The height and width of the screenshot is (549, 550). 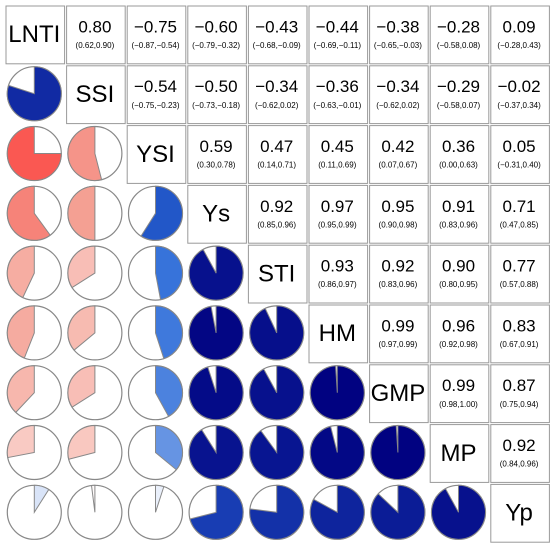 I want to click on value-label: 0.96, so click(x=458, y=325).